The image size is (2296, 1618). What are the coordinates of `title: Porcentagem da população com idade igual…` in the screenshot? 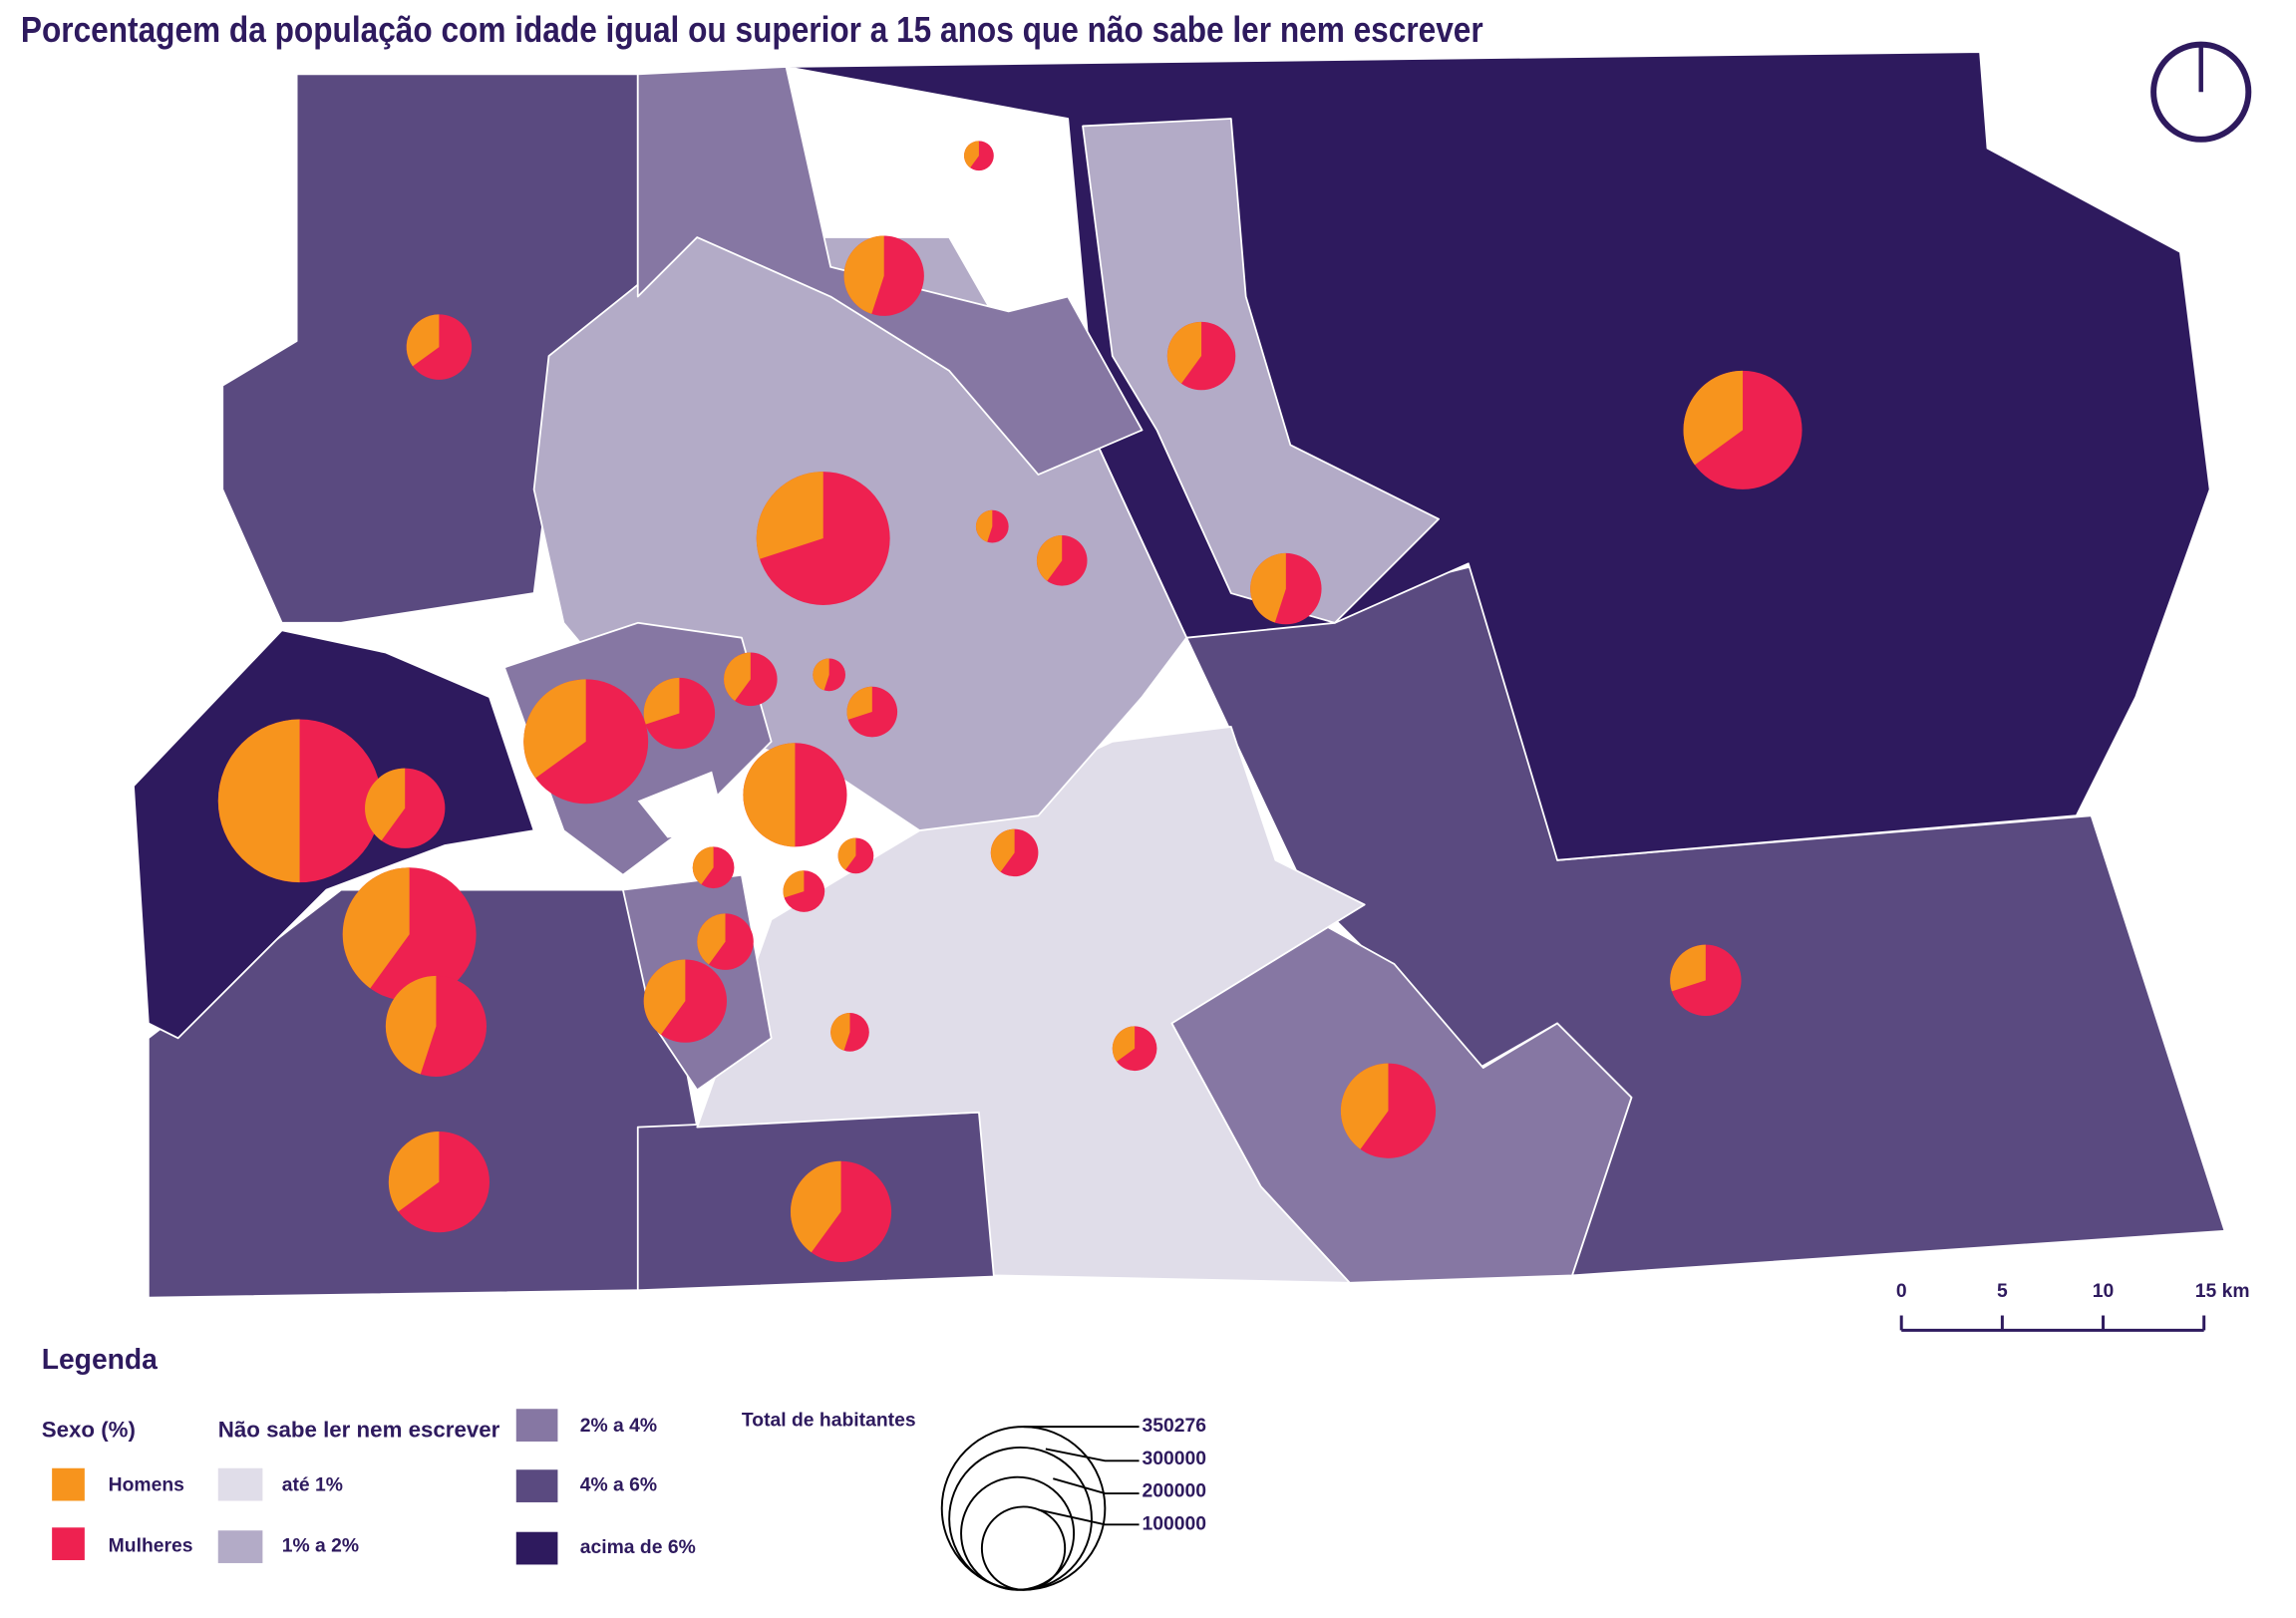 It's located at (752, 30).